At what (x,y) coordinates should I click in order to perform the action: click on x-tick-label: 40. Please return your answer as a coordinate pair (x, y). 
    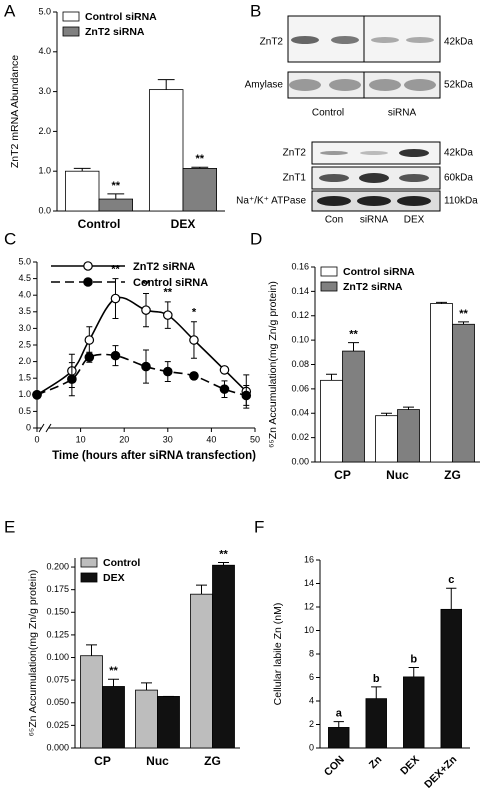
    Looking at the image, I should click on (211, 439).